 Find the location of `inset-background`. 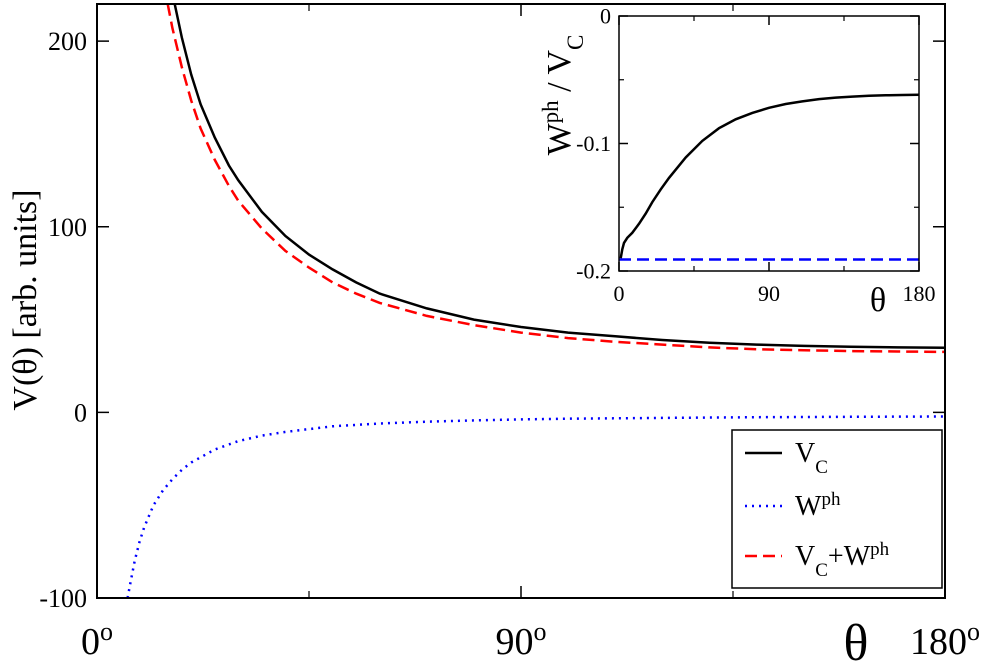

inset-background is located at coordinates (769, 143).